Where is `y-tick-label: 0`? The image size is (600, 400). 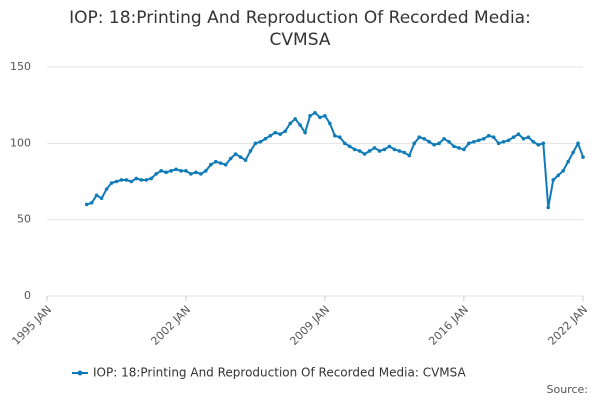
y-tick-label: 0 is located at coordinates (27, 295).